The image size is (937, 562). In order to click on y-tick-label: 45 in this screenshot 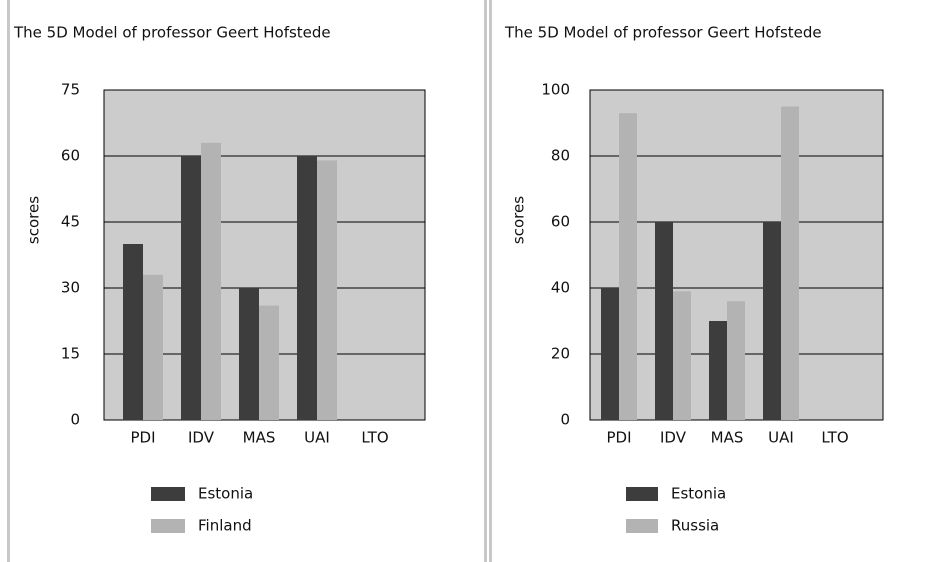, I will do `click(70, 222)`.